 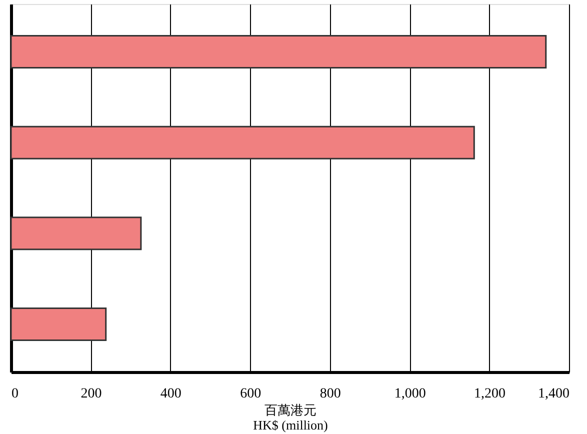 I want to click on x-tick-label: 0, so click(x=15, y=394).